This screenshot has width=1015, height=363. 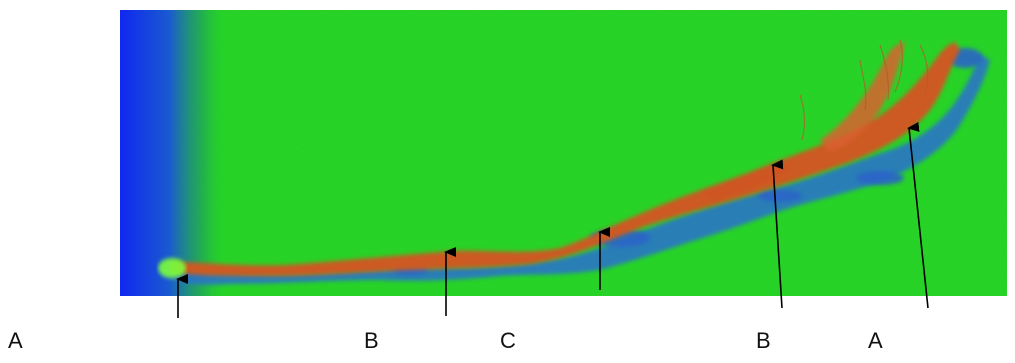 What do you see at coordinates (763, 340) in the screenshot?
I see `label-b-right: B` at bounding box center [763, 340].